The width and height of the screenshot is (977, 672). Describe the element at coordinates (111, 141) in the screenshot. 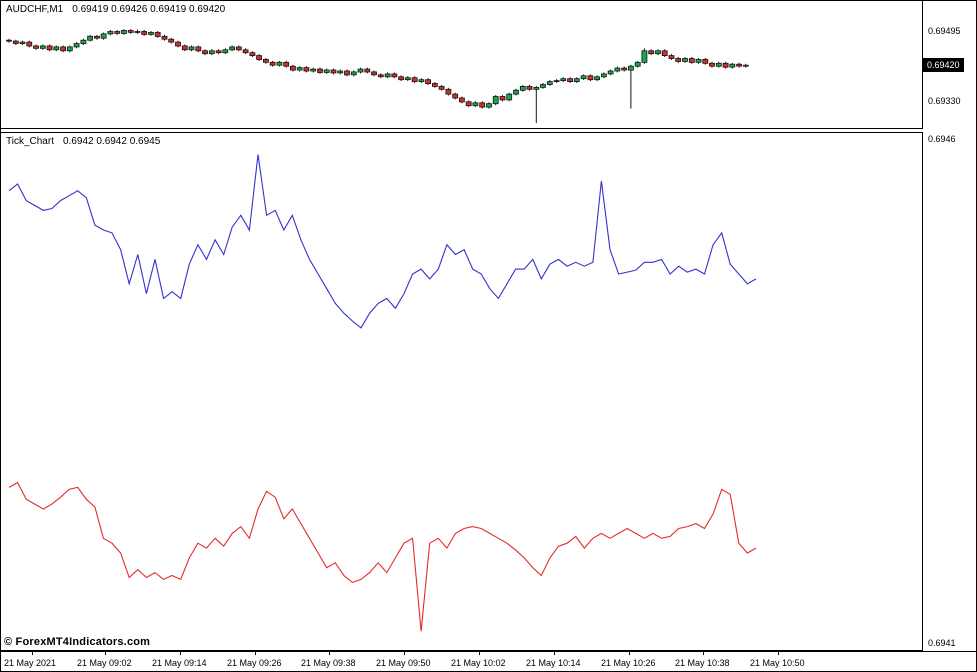

I see `indicator-values-label: 0.6942 0.6942 0.6945` at that location.